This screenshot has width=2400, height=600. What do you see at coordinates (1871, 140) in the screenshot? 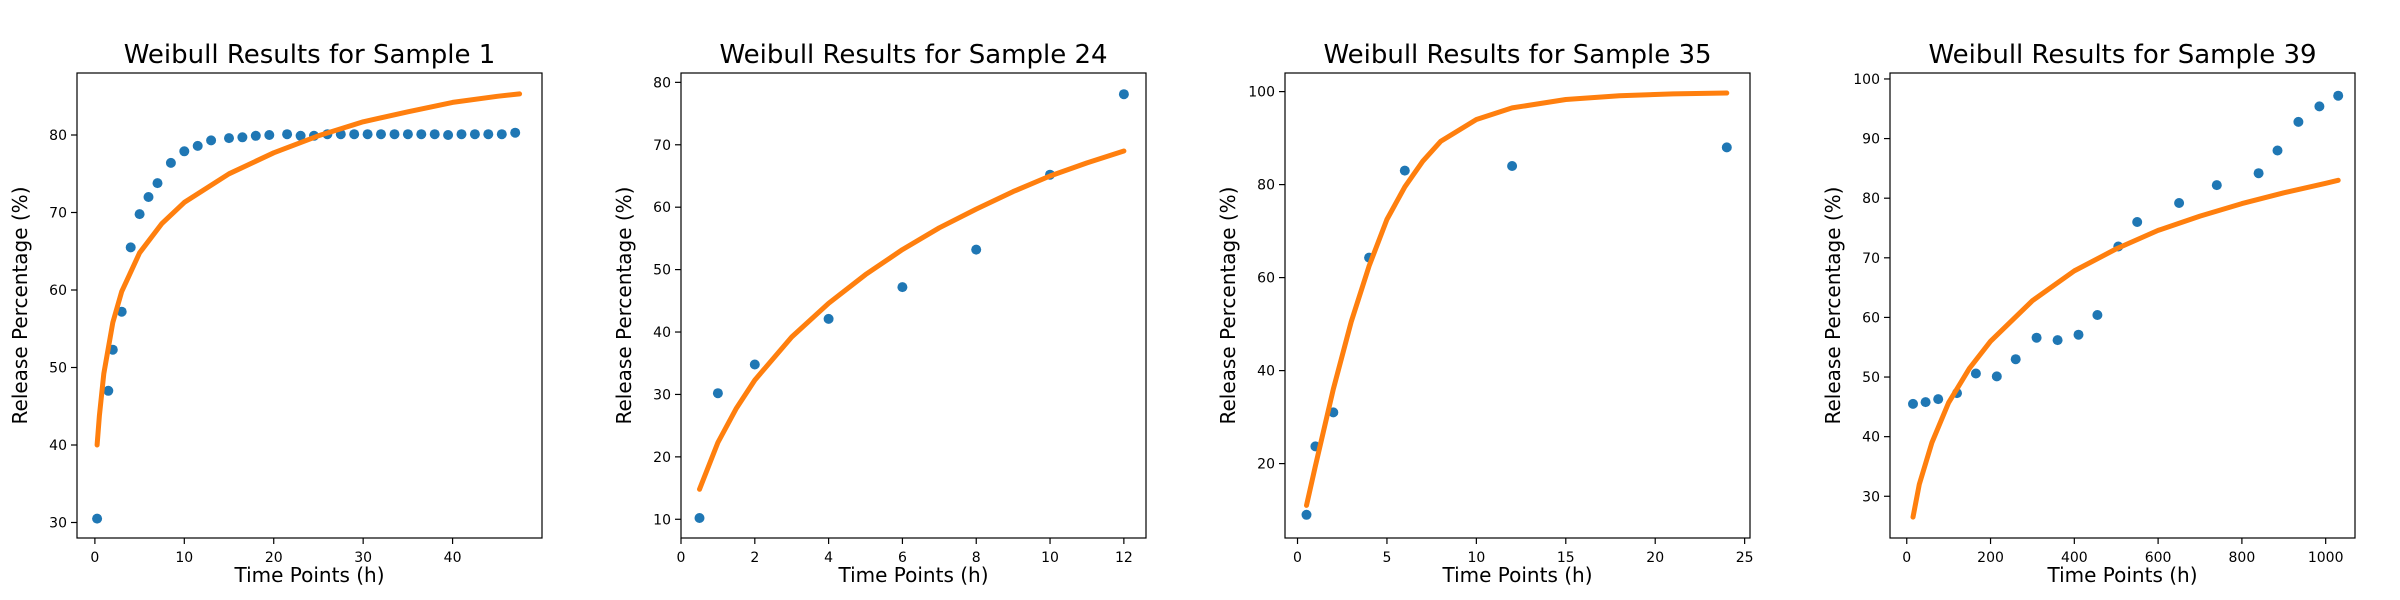
I see `y-tick-label: 90` at bounding box center [1871, 140].